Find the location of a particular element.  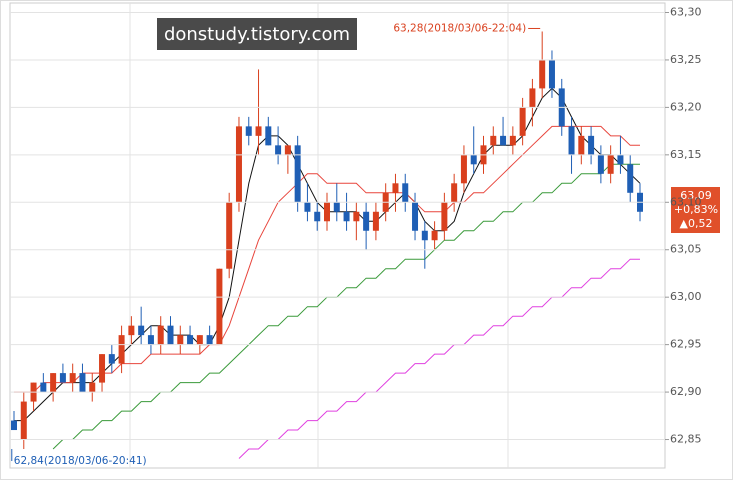

y-tick-label: 63,10 is located at coordinates (686, 201).